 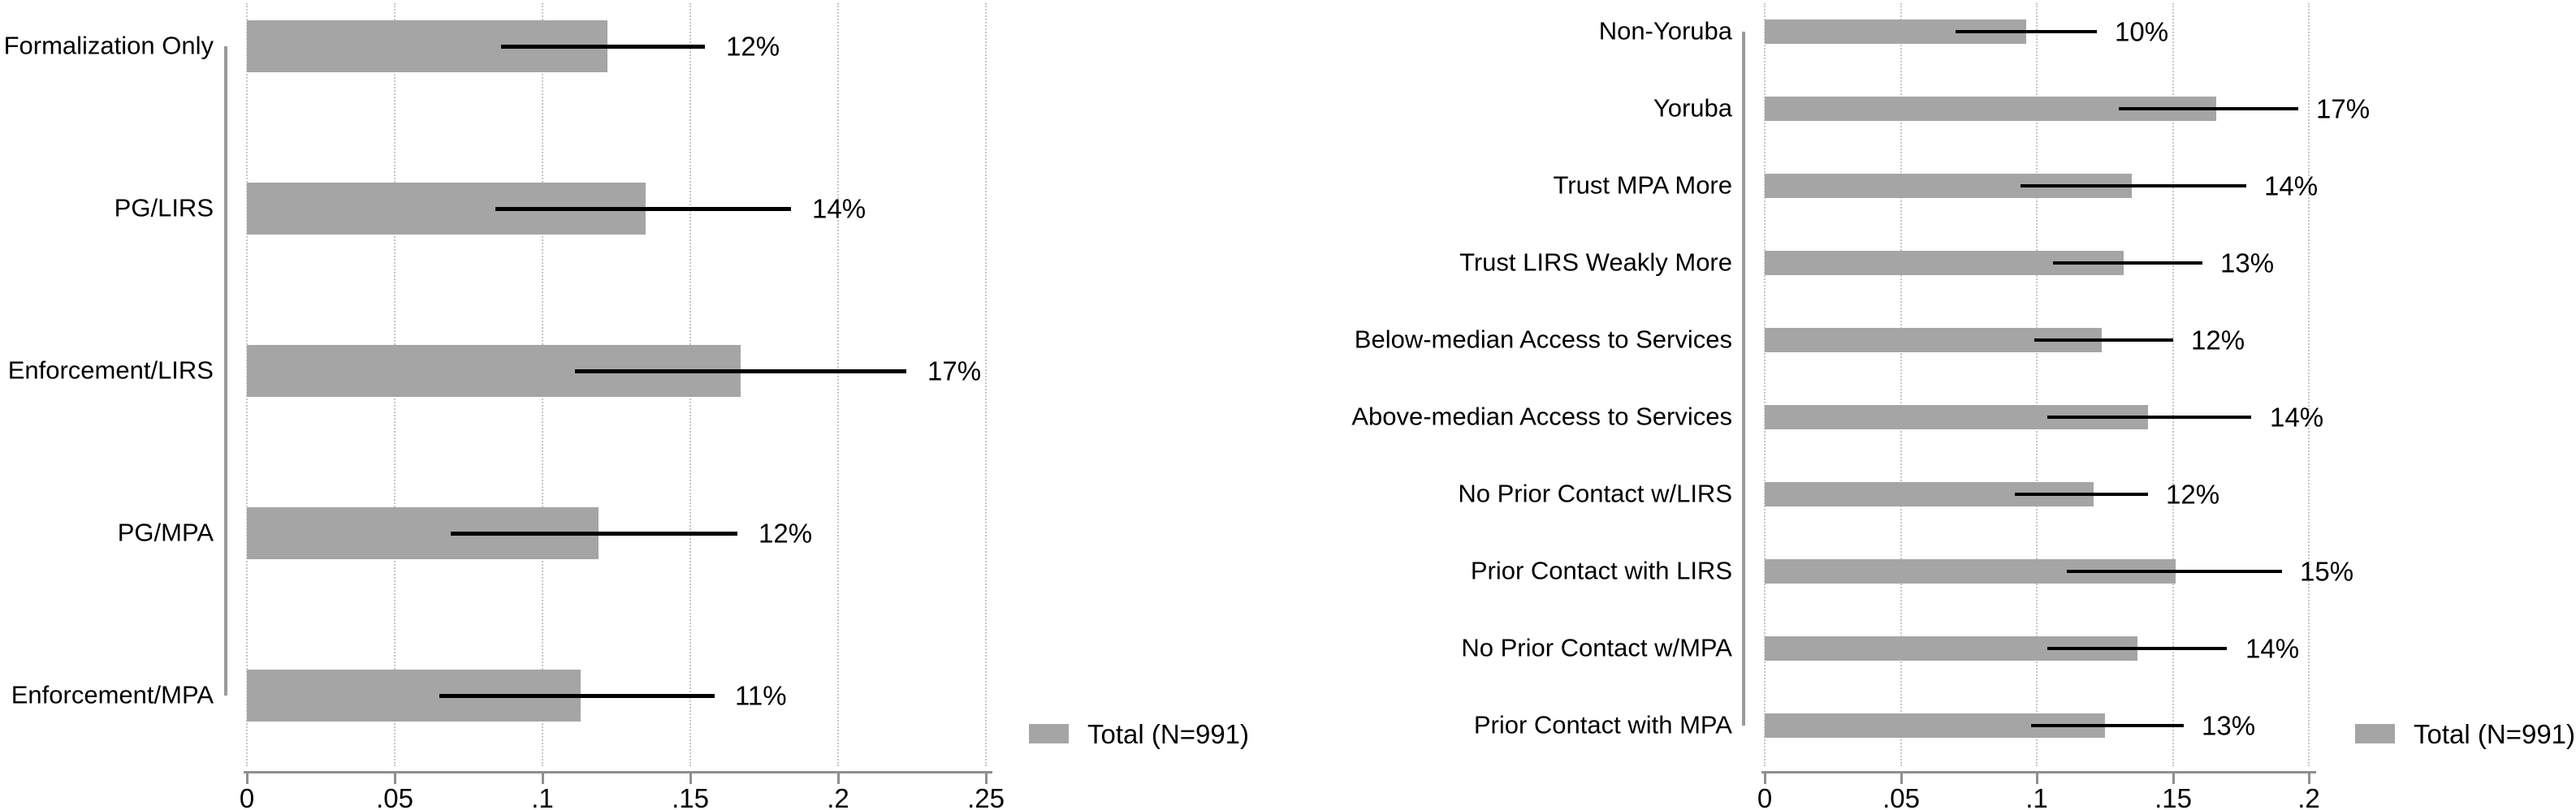 I want to click on category-label: Prior Contact with LIRS, so click(x=1601, y=570).